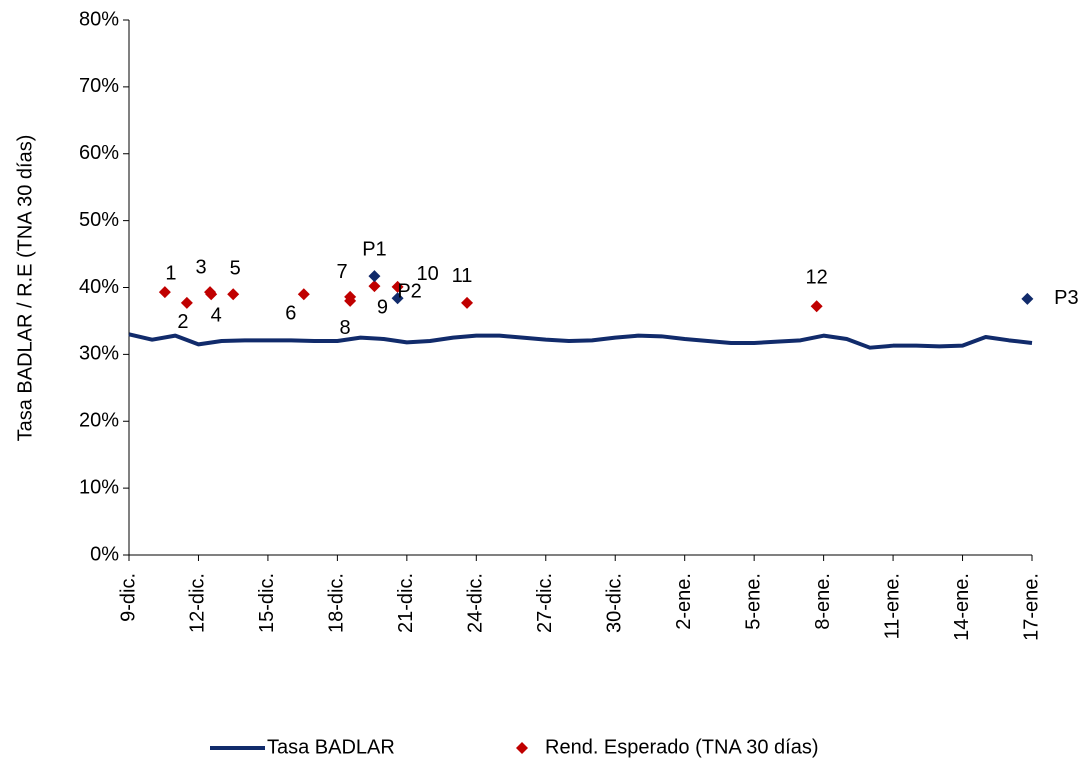 The height and width of the screenshot is (764, 1089). Describe the element at coordinates (1031, 607) in the screenshot. I see `x-tick-label: 17-ene.` at that location.